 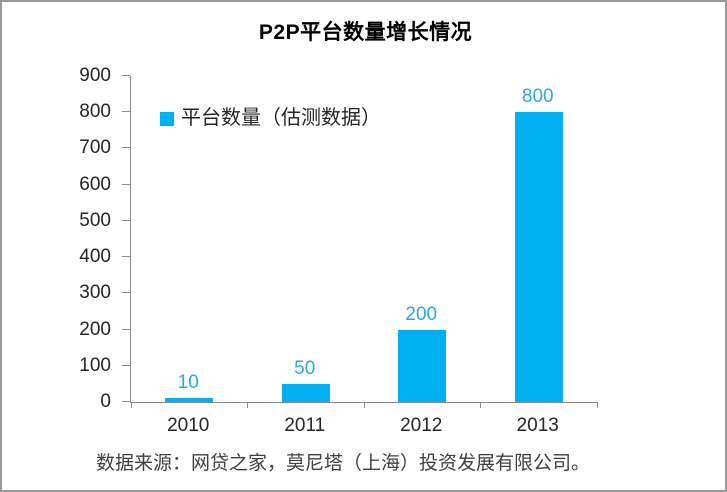 What do you see at coordinates (537, 97) in the screenshot?
I see `bar-value-label: 800` at bounding box center [537, 97].